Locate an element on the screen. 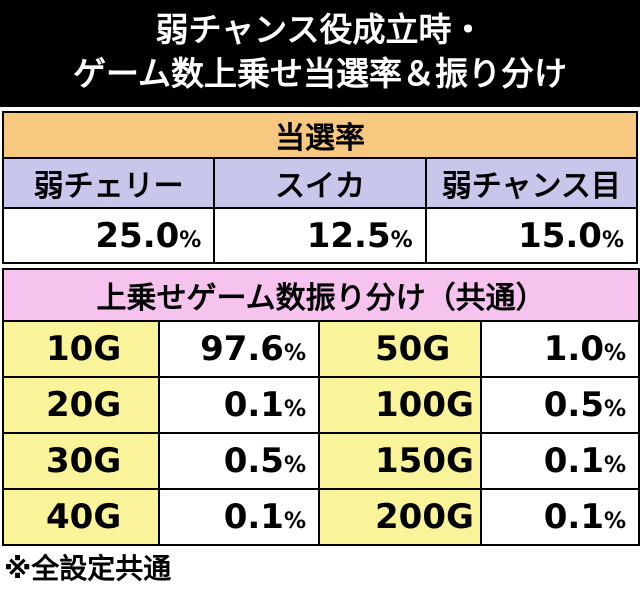 The image size is (640, 589). game-count-cell: 200G is located at coordinates (400, 517).